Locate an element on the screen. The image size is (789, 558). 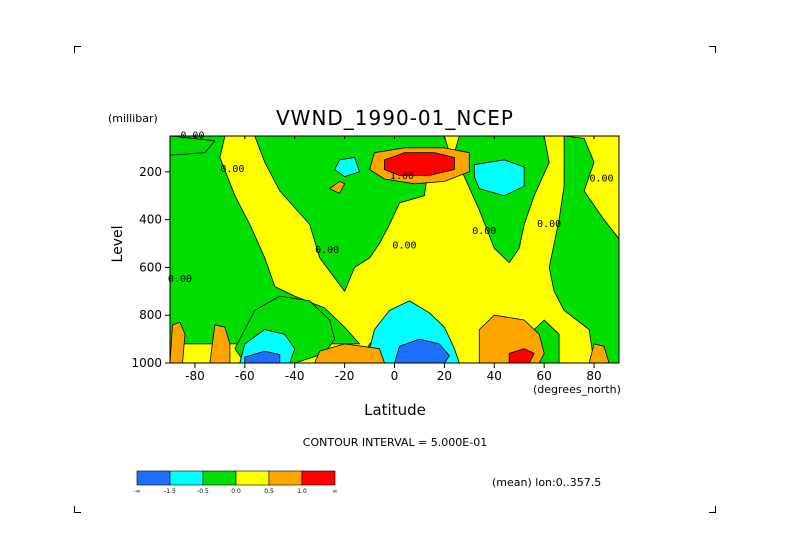
x-tick-label: 20 is located at coordinates (444, 376).